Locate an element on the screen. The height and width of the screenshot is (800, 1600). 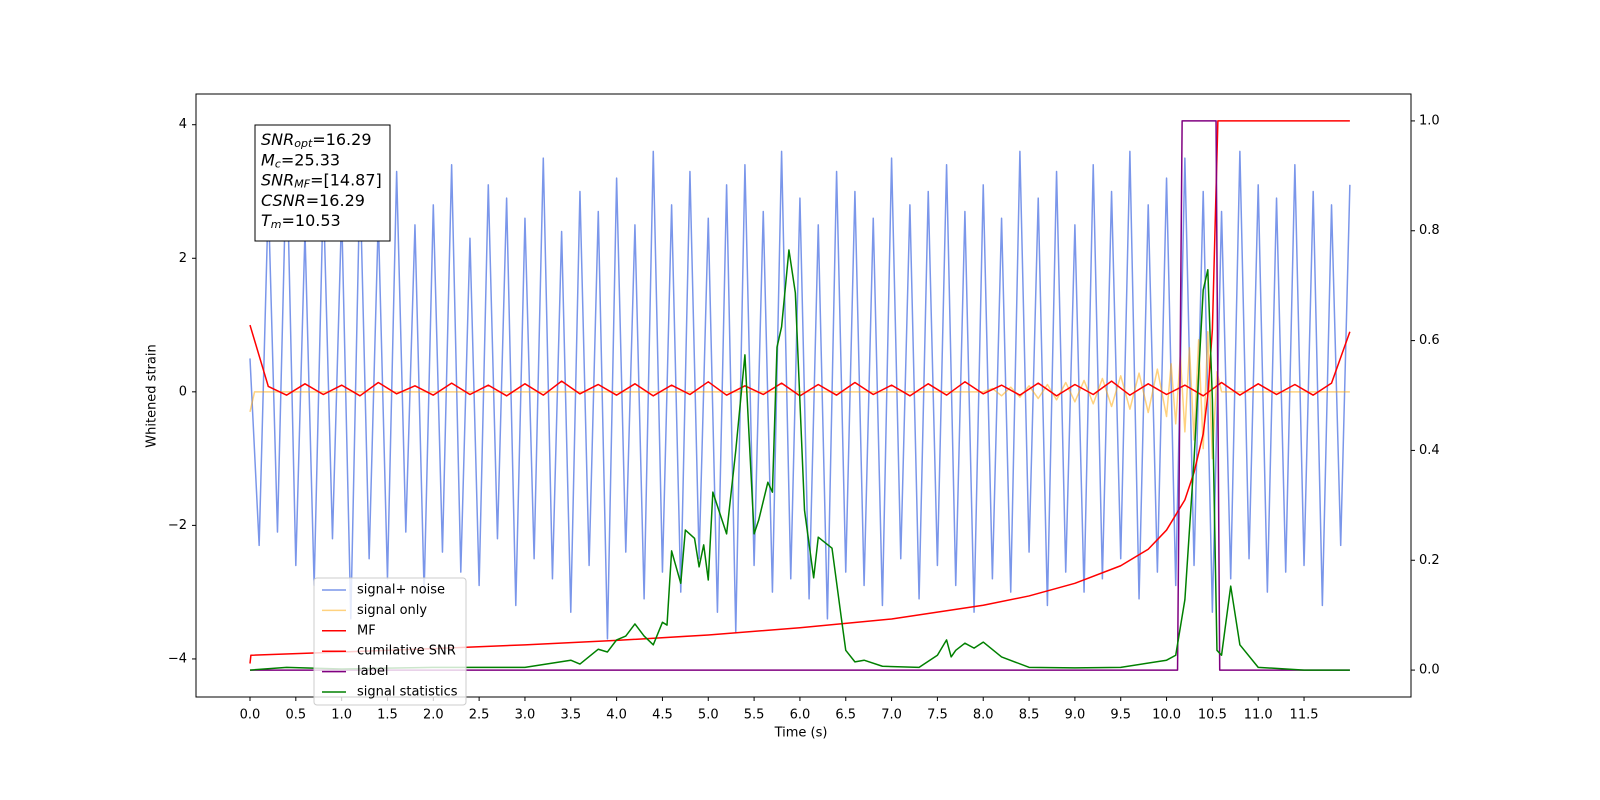
annotation-line: Mc=25.33 is located at coordinates (300, 160).